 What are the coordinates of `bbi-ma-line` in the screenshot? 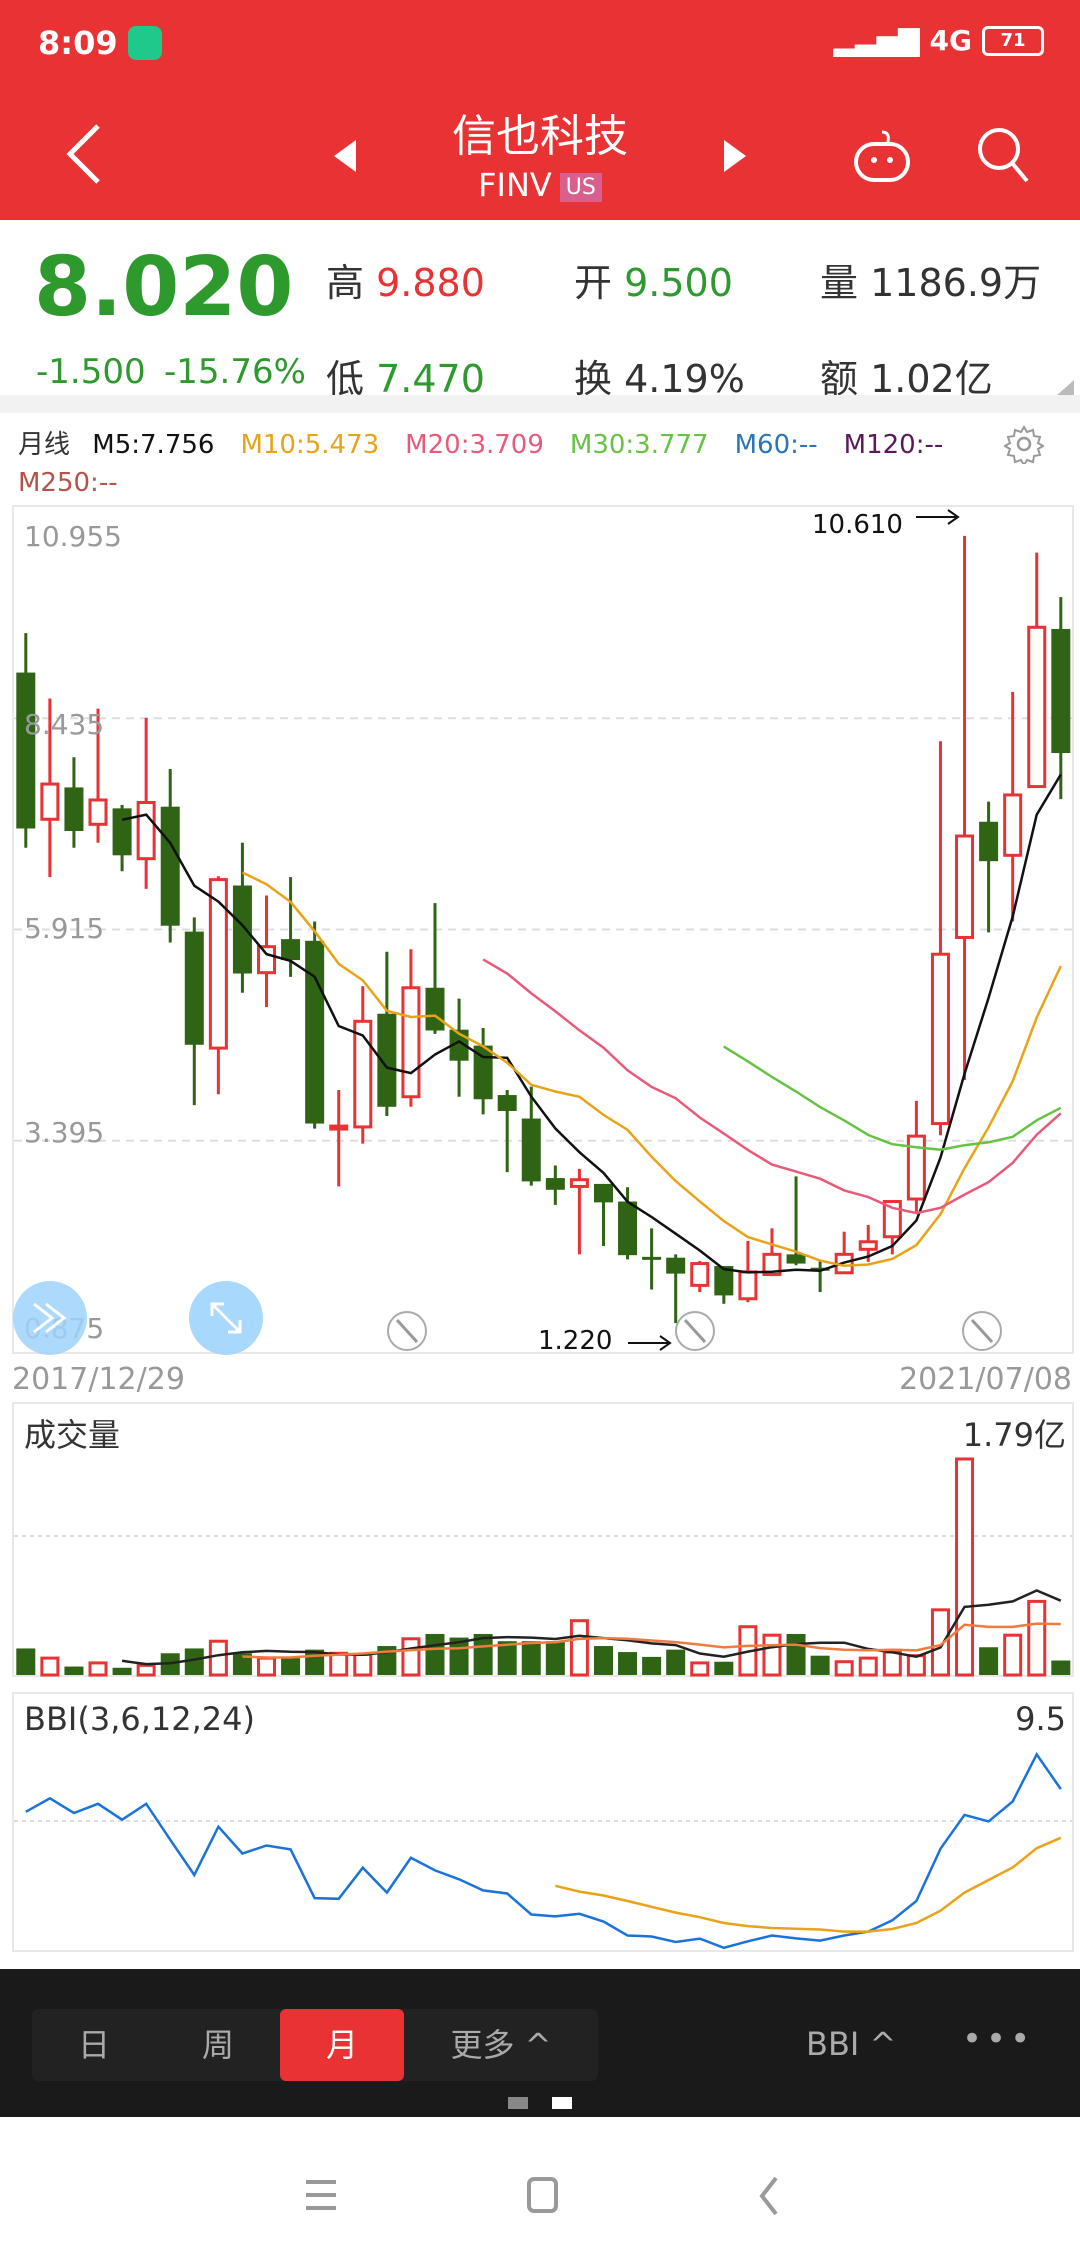 It's located at (808, 1884).